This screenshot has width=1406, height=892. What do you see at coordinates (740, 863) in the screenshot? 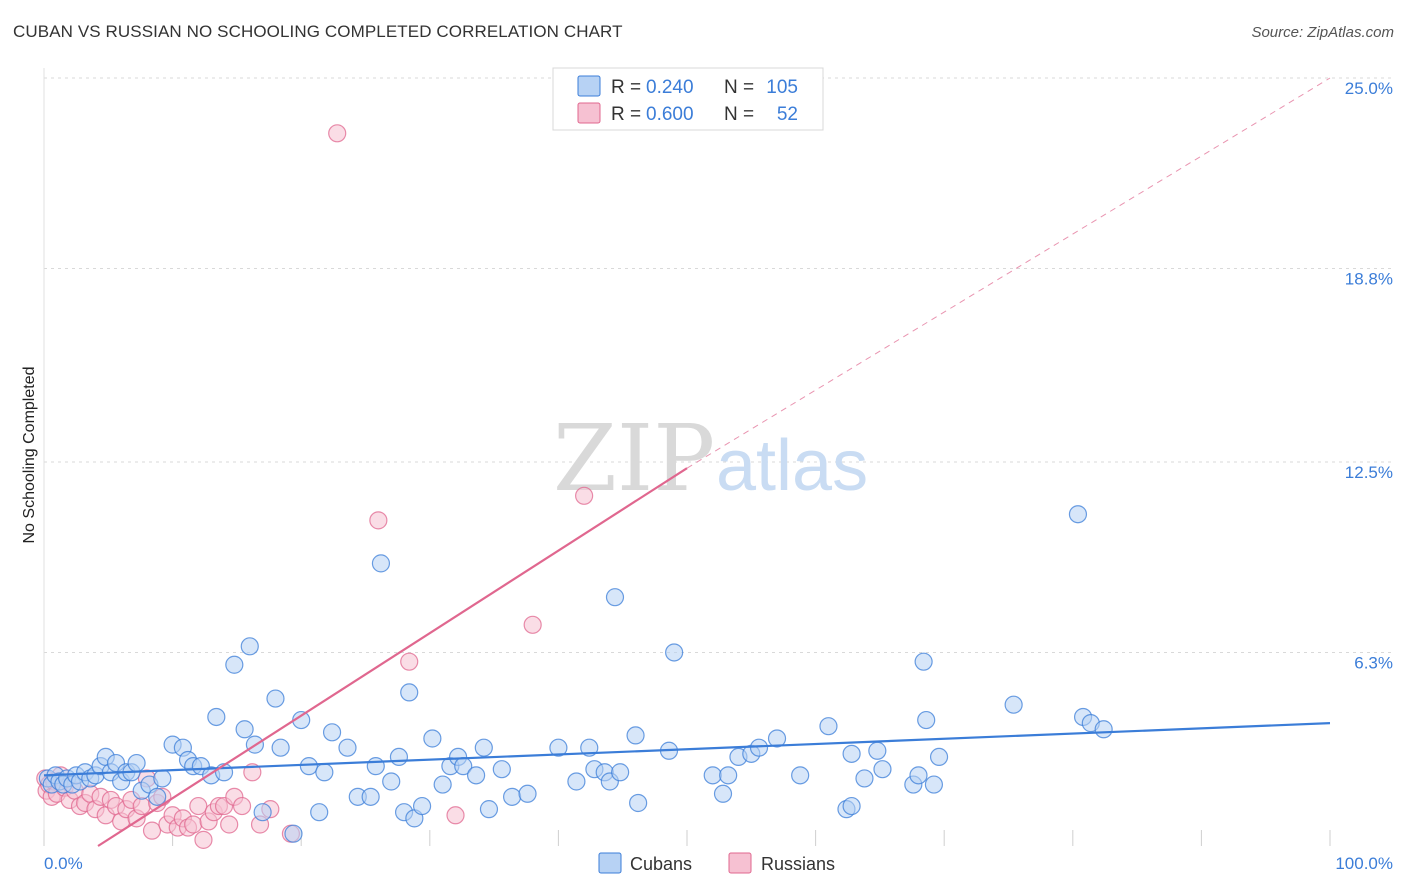
I see `russians-swatch` at bounding box center [740, 863].